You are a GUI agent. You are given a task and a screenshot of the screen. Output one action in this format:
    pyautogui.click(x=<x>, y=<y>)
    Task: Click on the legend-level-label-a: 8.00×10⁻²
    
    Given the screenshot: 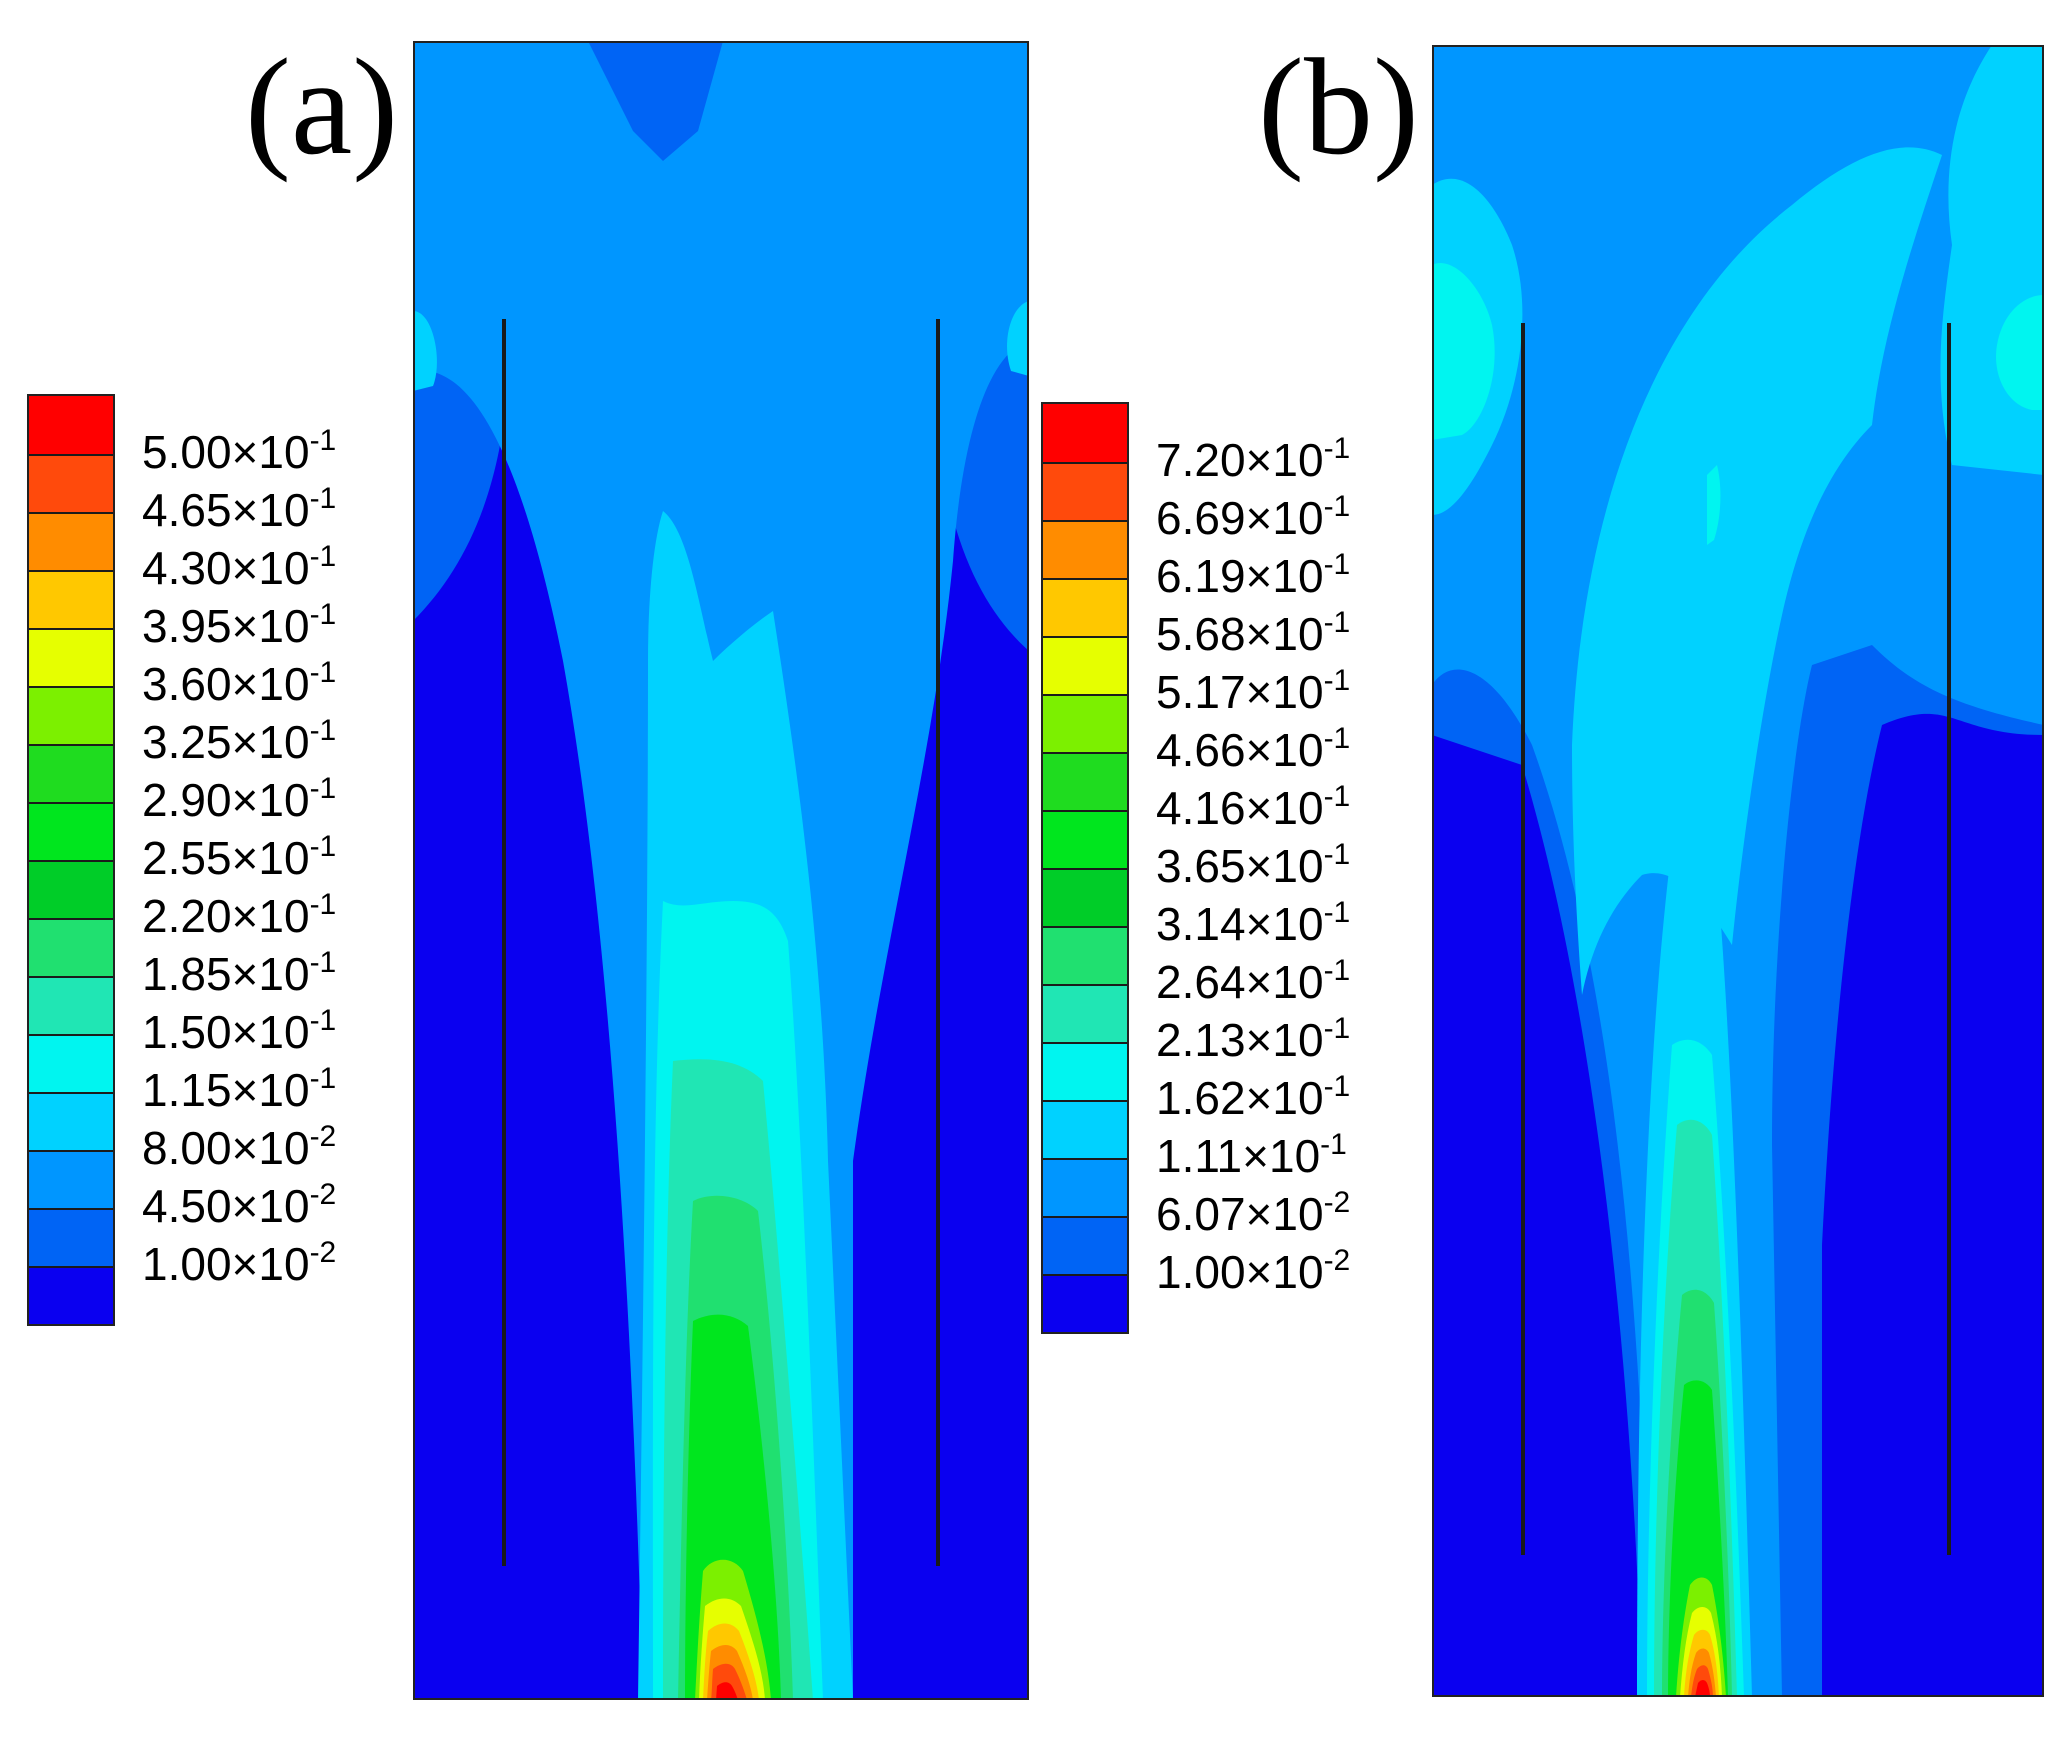 What is the action you would take?
    pyautogui.click(x=239, y=1147)
    